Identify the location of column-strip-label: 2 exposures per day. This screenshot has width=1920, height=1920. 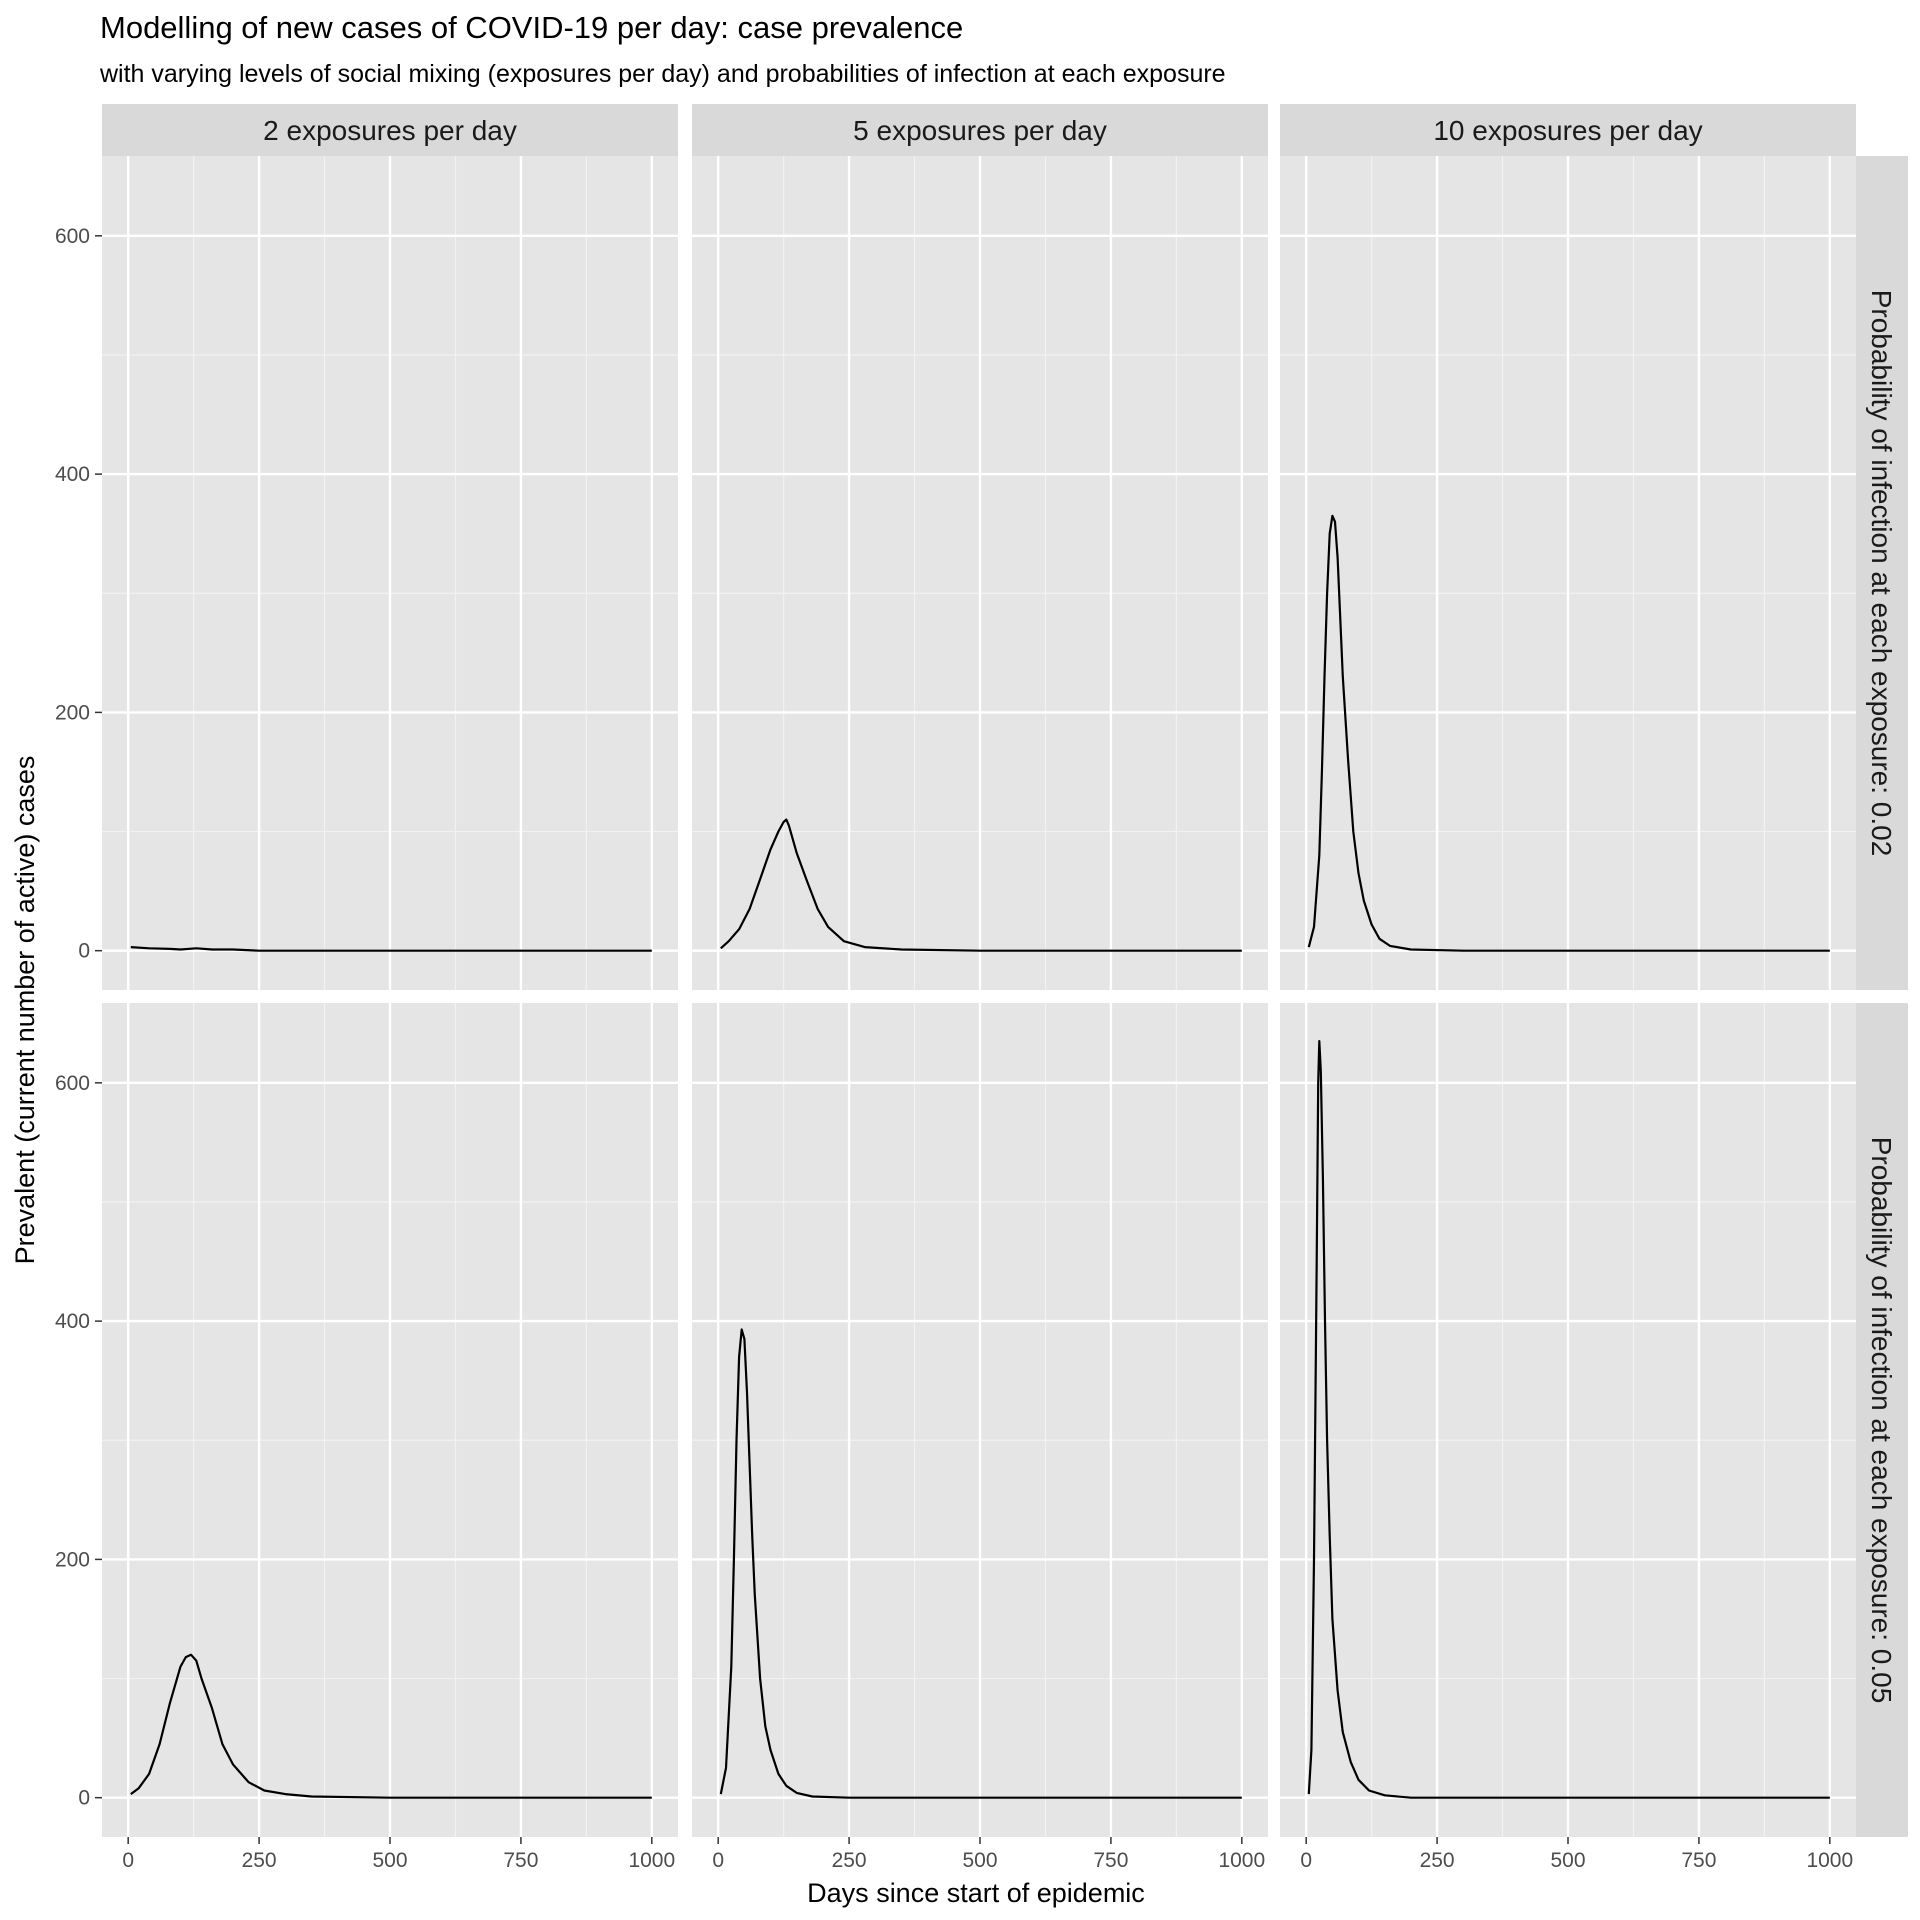
(390, 130).